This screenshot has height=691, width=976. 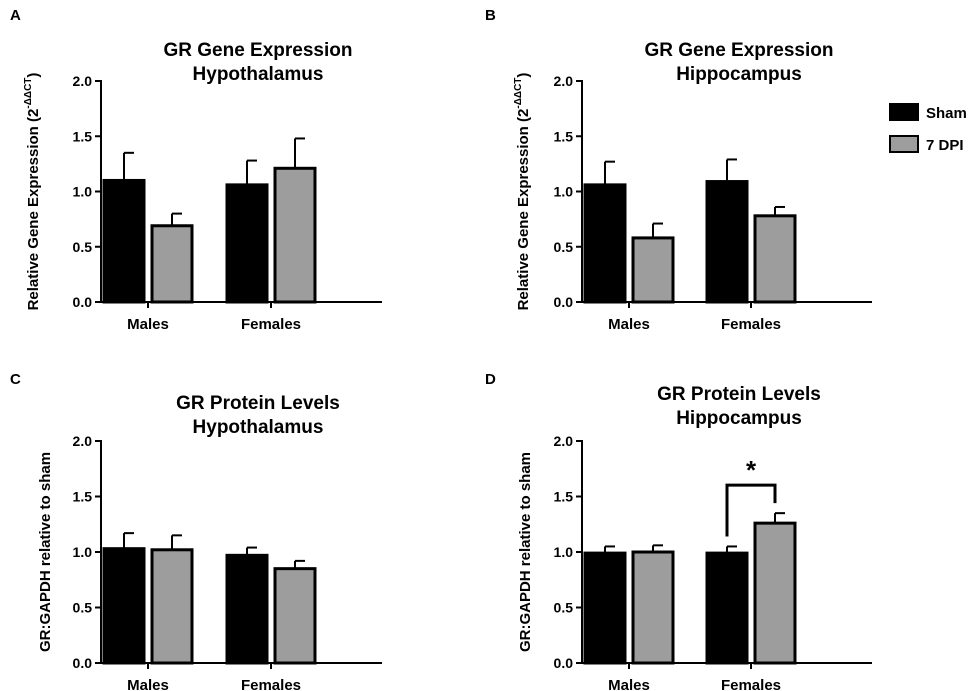 I want to click on panel-letter: C, so click(x=15, y=379).